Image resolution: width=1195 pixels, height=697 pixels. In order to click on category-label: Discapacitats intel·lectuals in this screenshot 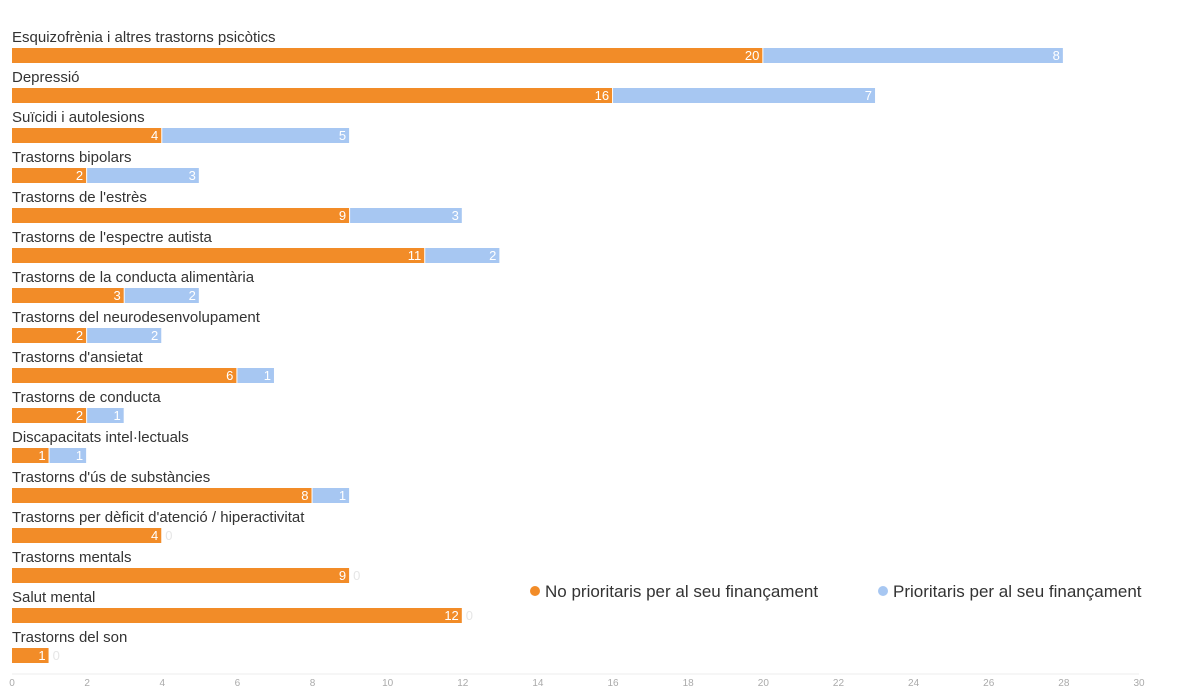, I will do `click(100, 437)`.